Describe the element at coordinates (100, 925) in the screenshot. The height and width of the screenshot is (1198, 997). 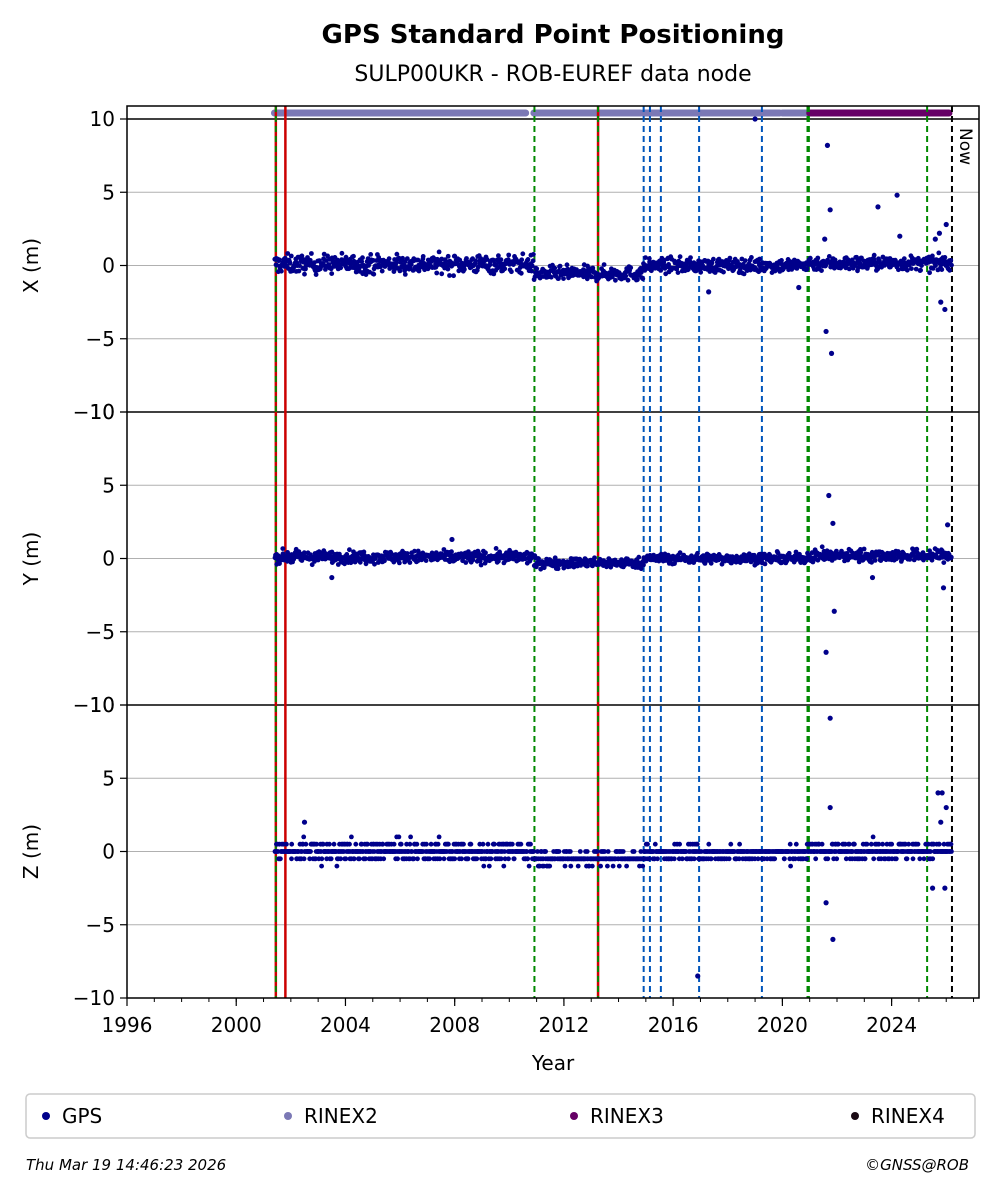
I see `y-tick-label-z: −5` at that location.